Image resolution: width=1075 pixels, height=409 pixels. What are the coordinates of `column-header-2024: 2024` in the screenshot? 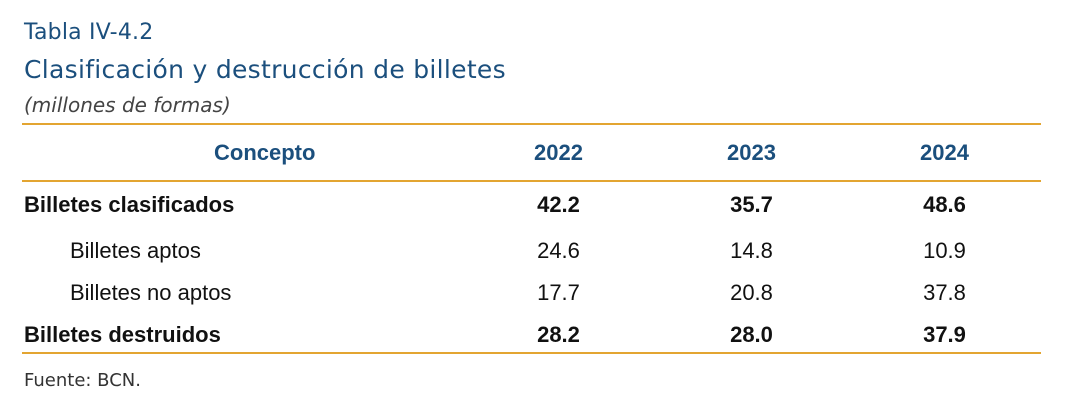 It's located at (944, 152).